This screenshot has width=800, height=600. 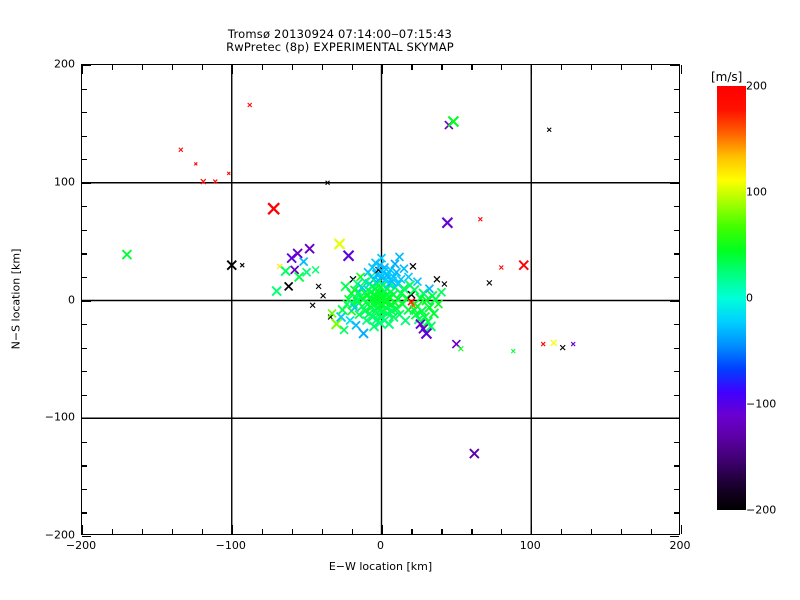 I want to click on y-tick-label: −200, so click(x=59, y=535).